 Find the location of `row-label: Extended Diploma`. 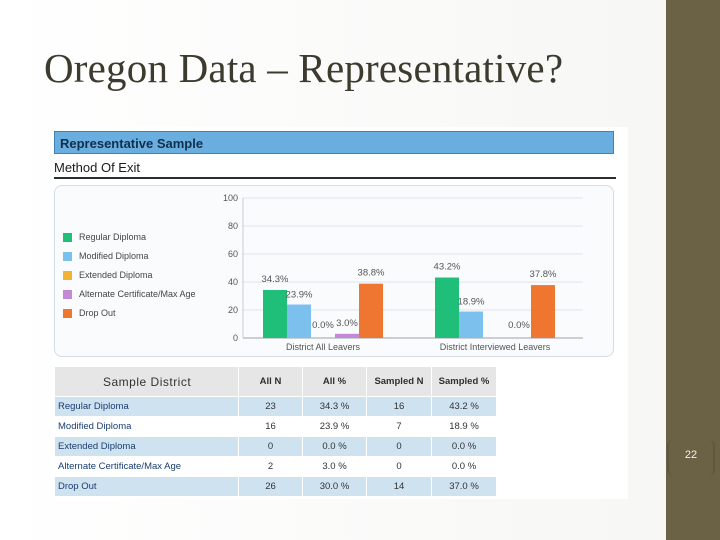

row-label: Extended Diploma is located at coordinates (146, 446).